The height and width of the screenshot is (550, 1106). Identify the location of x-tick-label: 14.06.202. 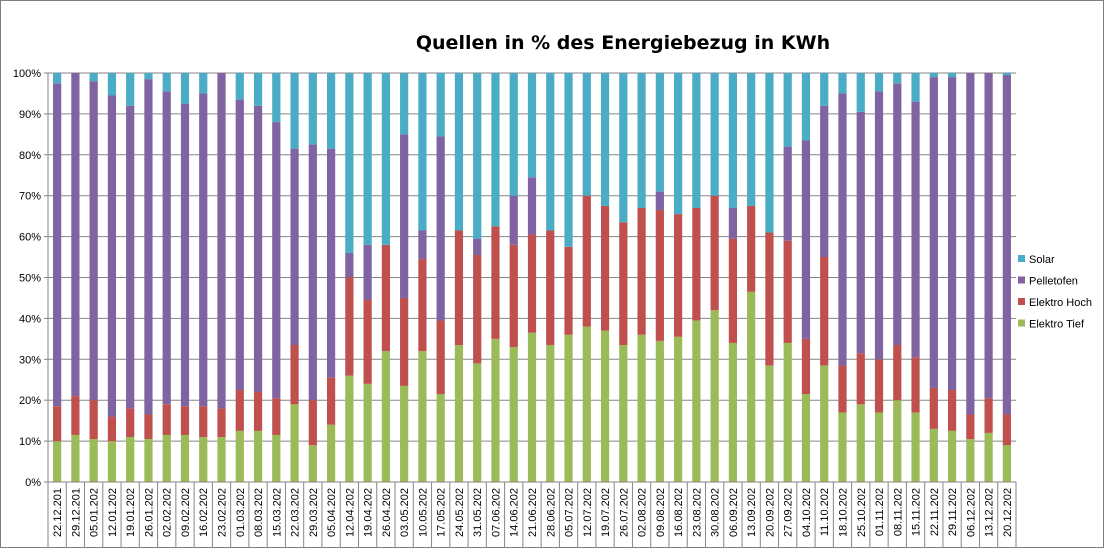
(515, 512).